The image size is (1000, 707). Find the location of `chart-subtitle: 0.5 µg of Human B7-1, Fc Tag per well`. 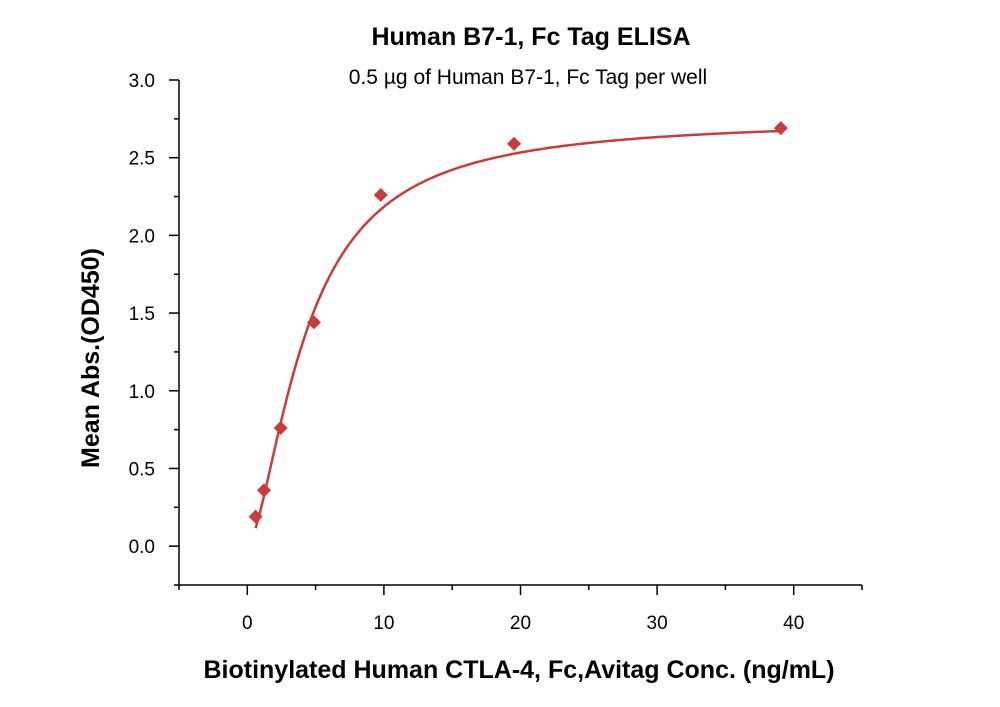

chart-subtitle: 0.5 µg of Human B7-1, Fc Tag per well is located at coordinates (528, 77).